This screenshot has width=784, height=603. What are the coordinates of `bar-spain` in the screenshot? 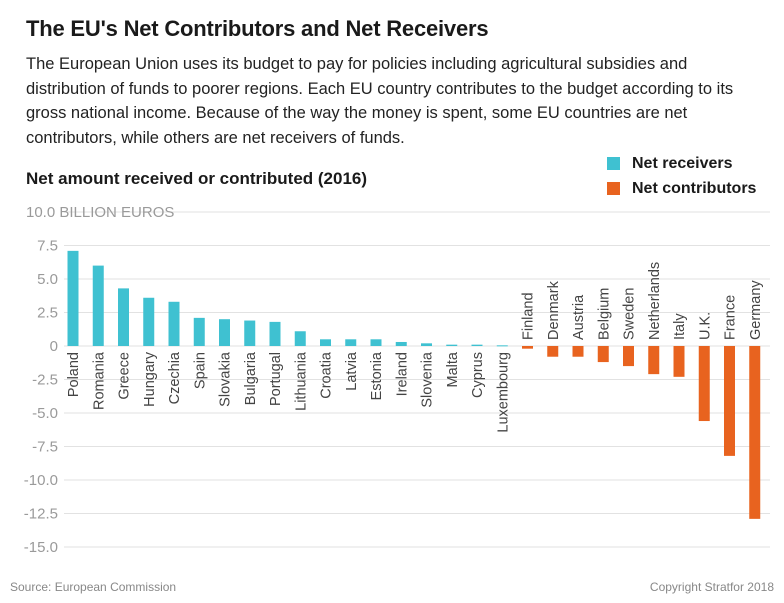 It's located at (199, 331).